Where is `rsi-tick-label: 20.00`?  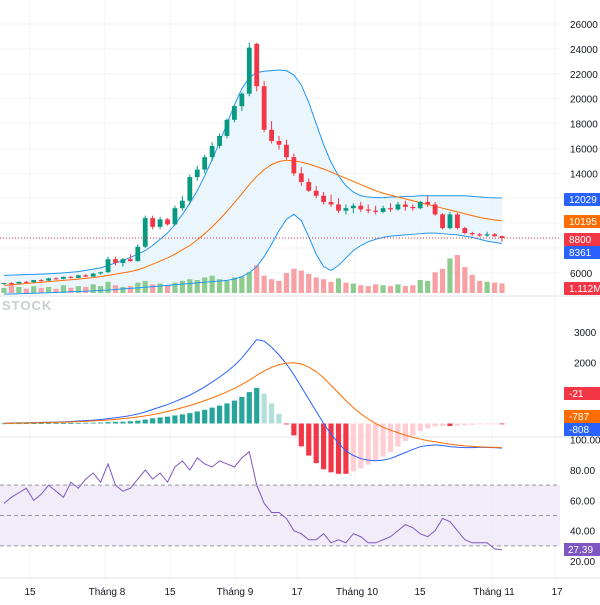 rsi-tick-label: 20.00 is located at coordinates (582, 562).